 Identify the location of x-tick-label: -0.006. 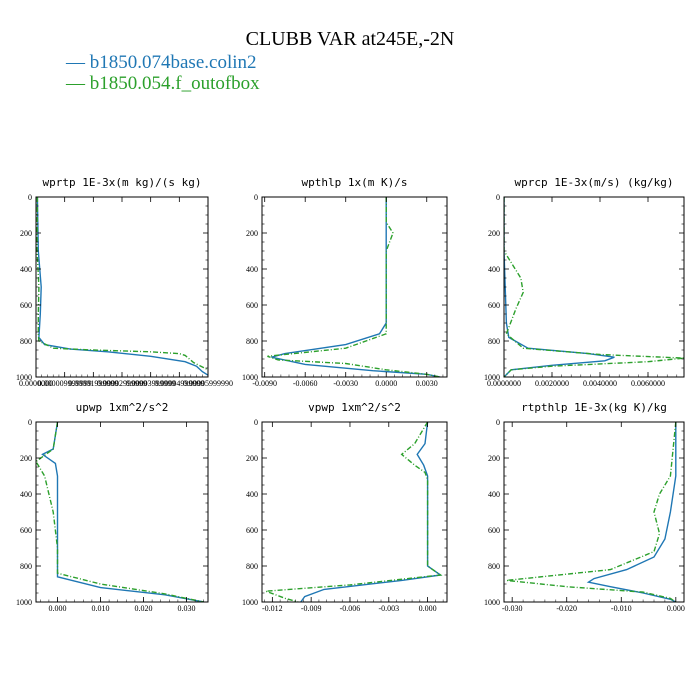
(350, 608).